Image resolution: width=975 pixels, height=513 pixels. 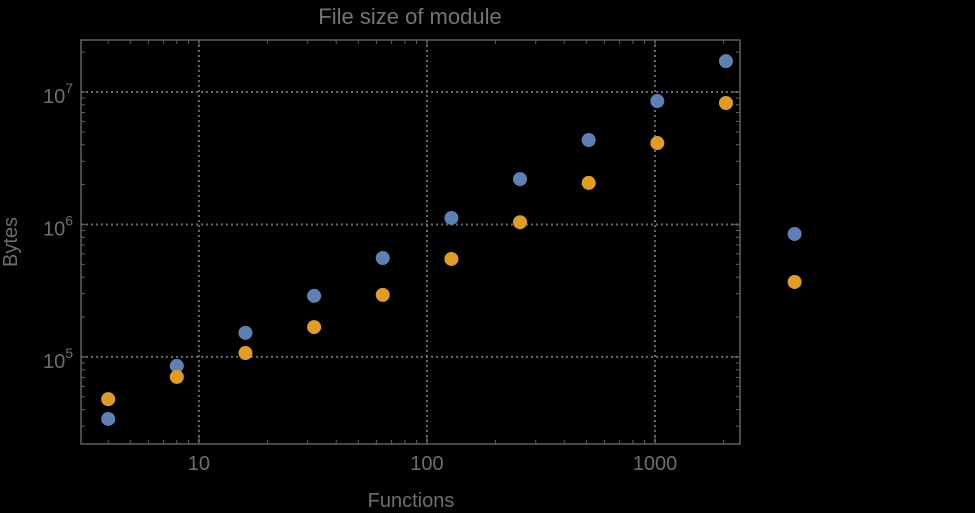 What do you see at coordinates (58, 226) in the screenshot?
I see `y-tick-label: 10⁶` at bounding box center [58, 226].